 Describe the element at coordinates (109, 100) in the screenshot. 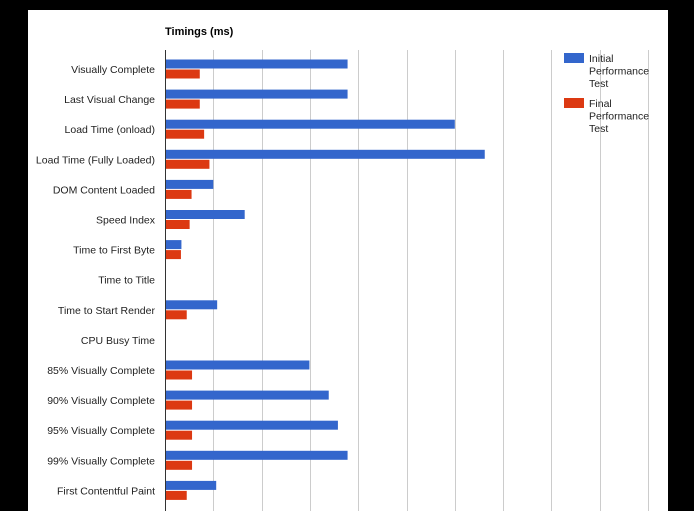

I see `category-label: Last Visual Change` at that location.